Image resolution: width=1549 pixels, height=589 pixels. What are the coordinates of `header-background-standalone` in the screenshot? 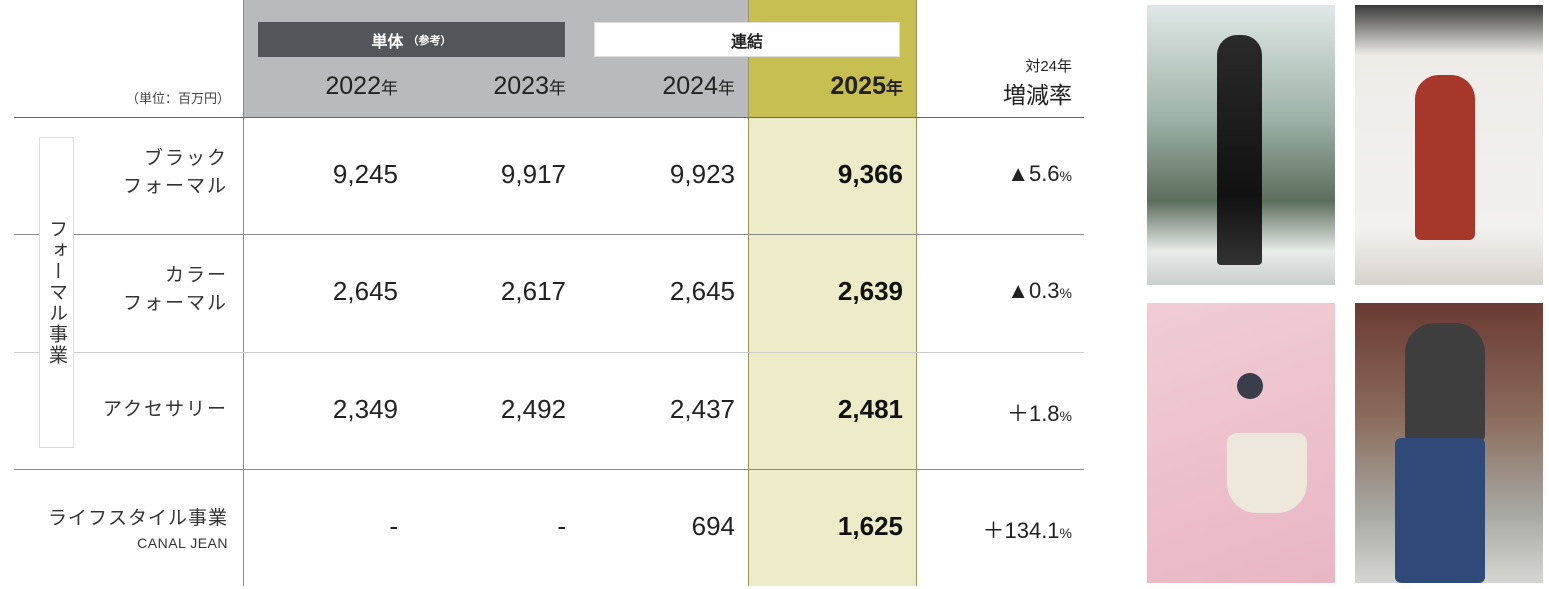 It's located at (495, 58).